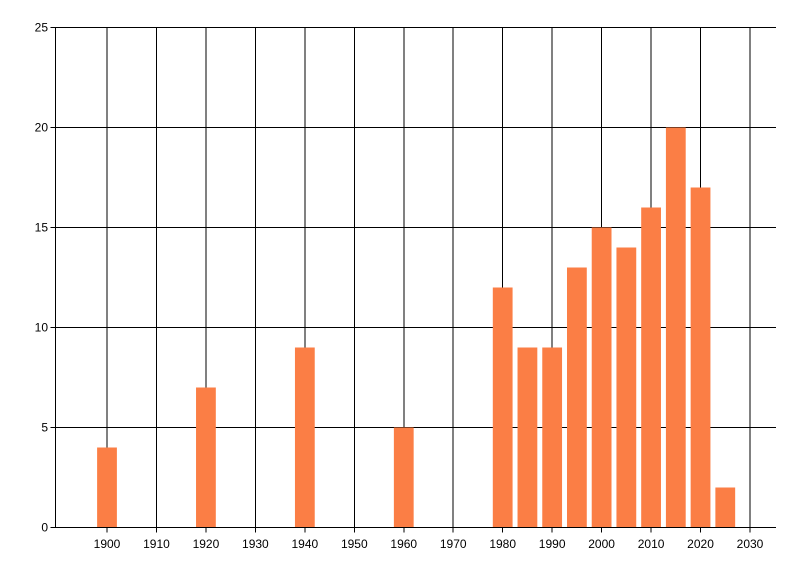 The width and height of the screenshot is (800, 576). Describe the element at coordinates (42, 28) in the screenshot. I see `y-axis-tick-label: 25` at that location.